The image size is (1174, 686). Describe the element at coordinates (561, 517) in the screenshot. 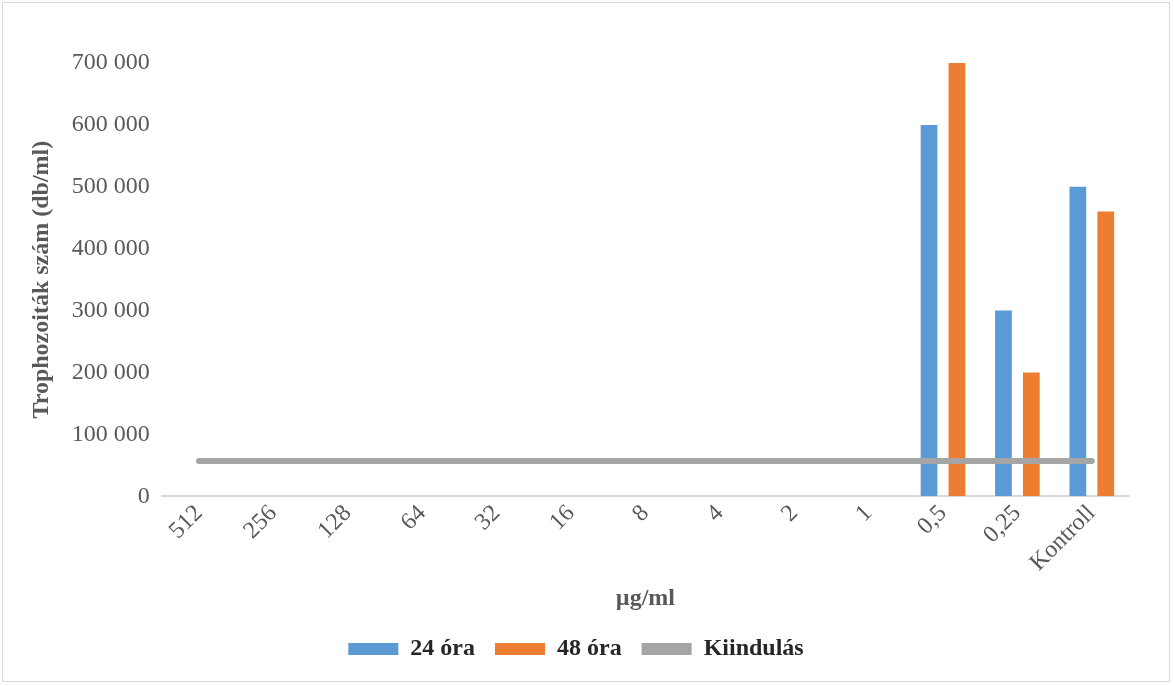

I see `x-tick-label: 16` at that location.